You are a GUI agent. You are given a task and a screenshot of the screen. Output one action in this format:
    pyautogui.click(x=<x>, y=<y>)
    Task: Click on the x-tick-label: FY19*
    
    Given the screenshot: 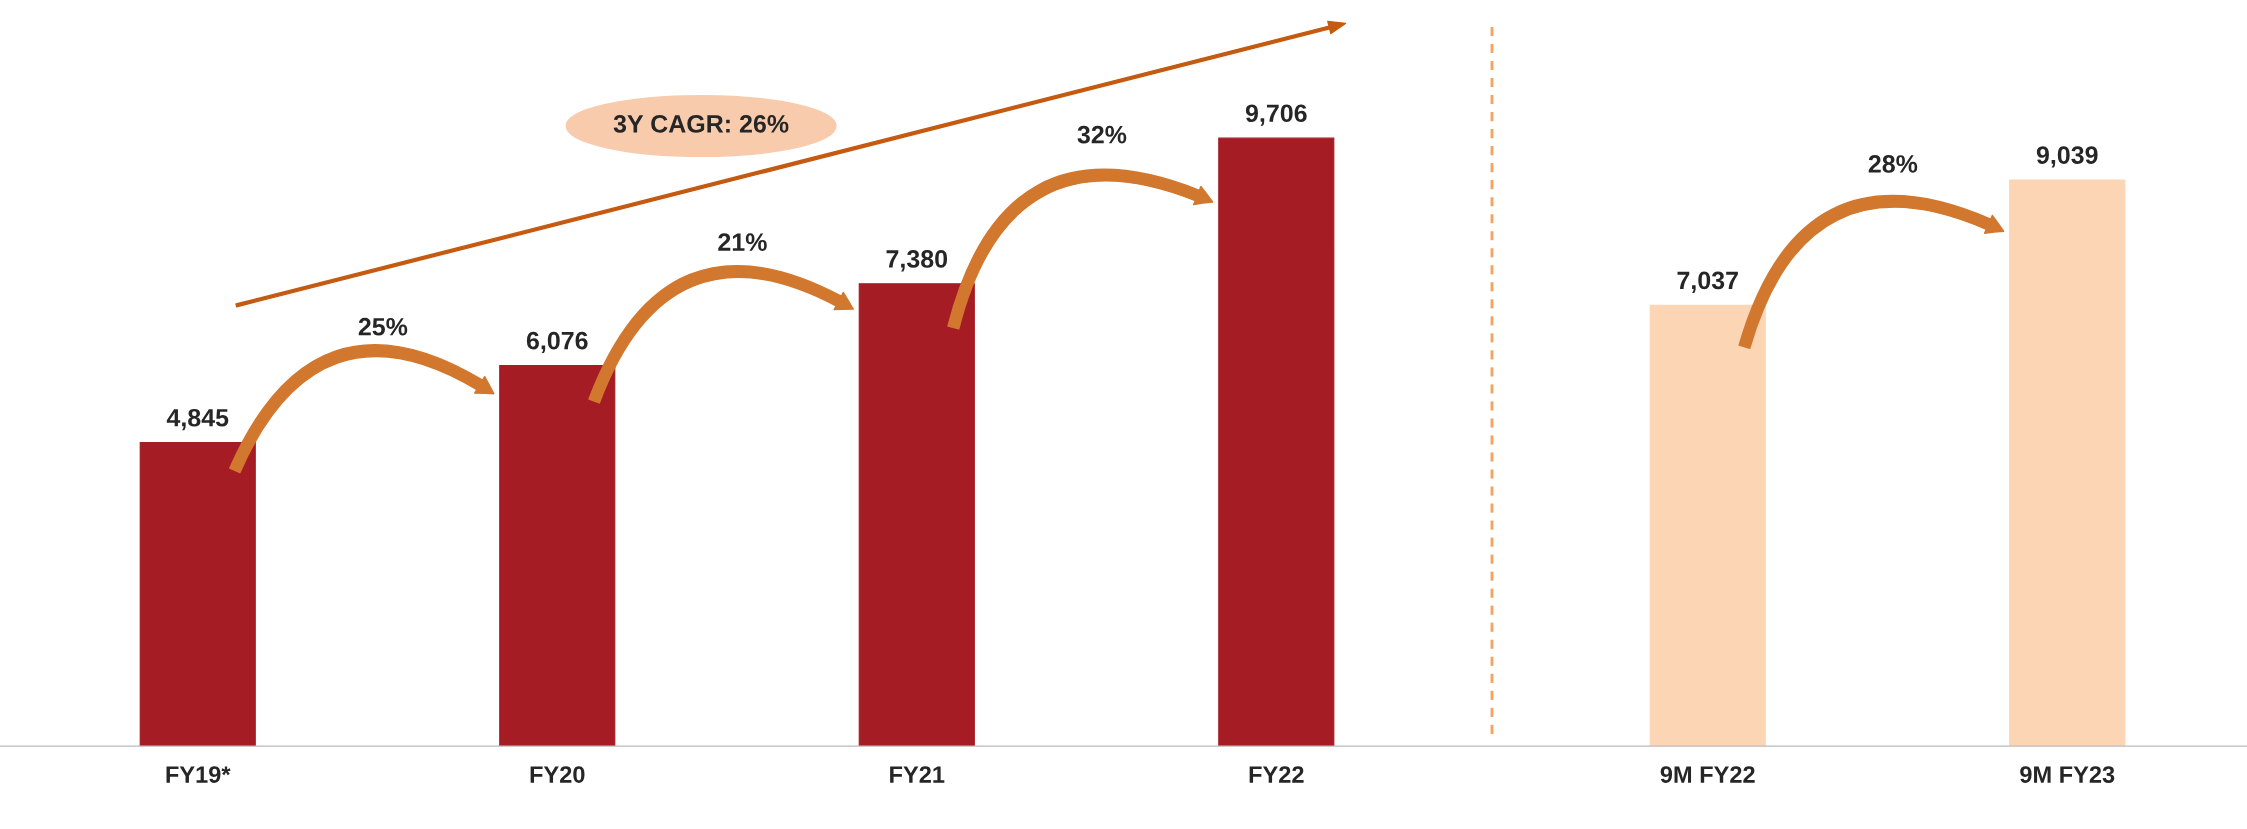 What is the action you would take?
    pyautogui.click(x=198, y=774)
    